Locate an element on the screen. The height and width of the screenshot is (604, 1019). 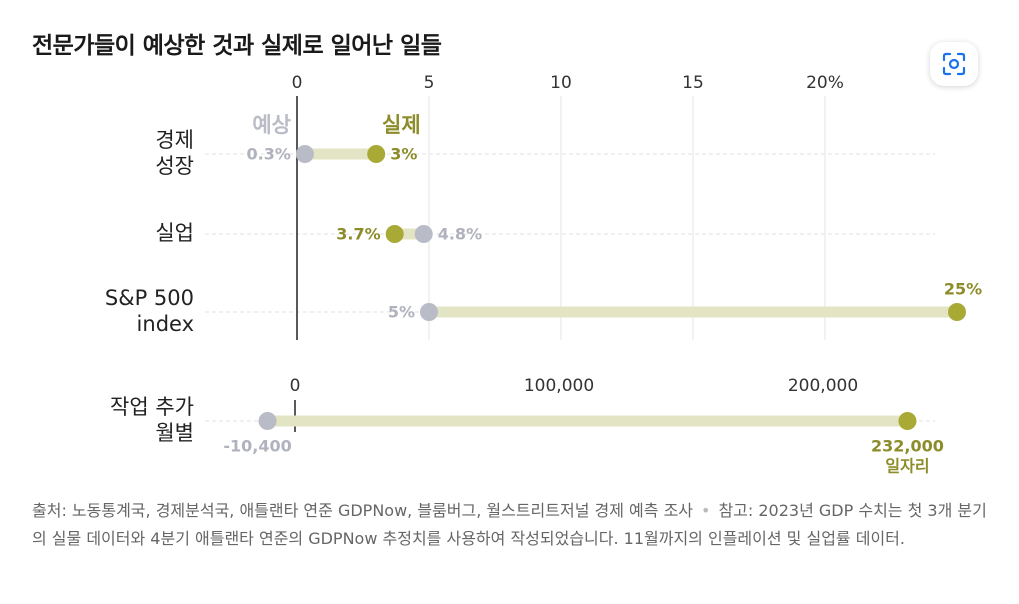
legend-actual: 실제 is located at coordinates (401, 125).